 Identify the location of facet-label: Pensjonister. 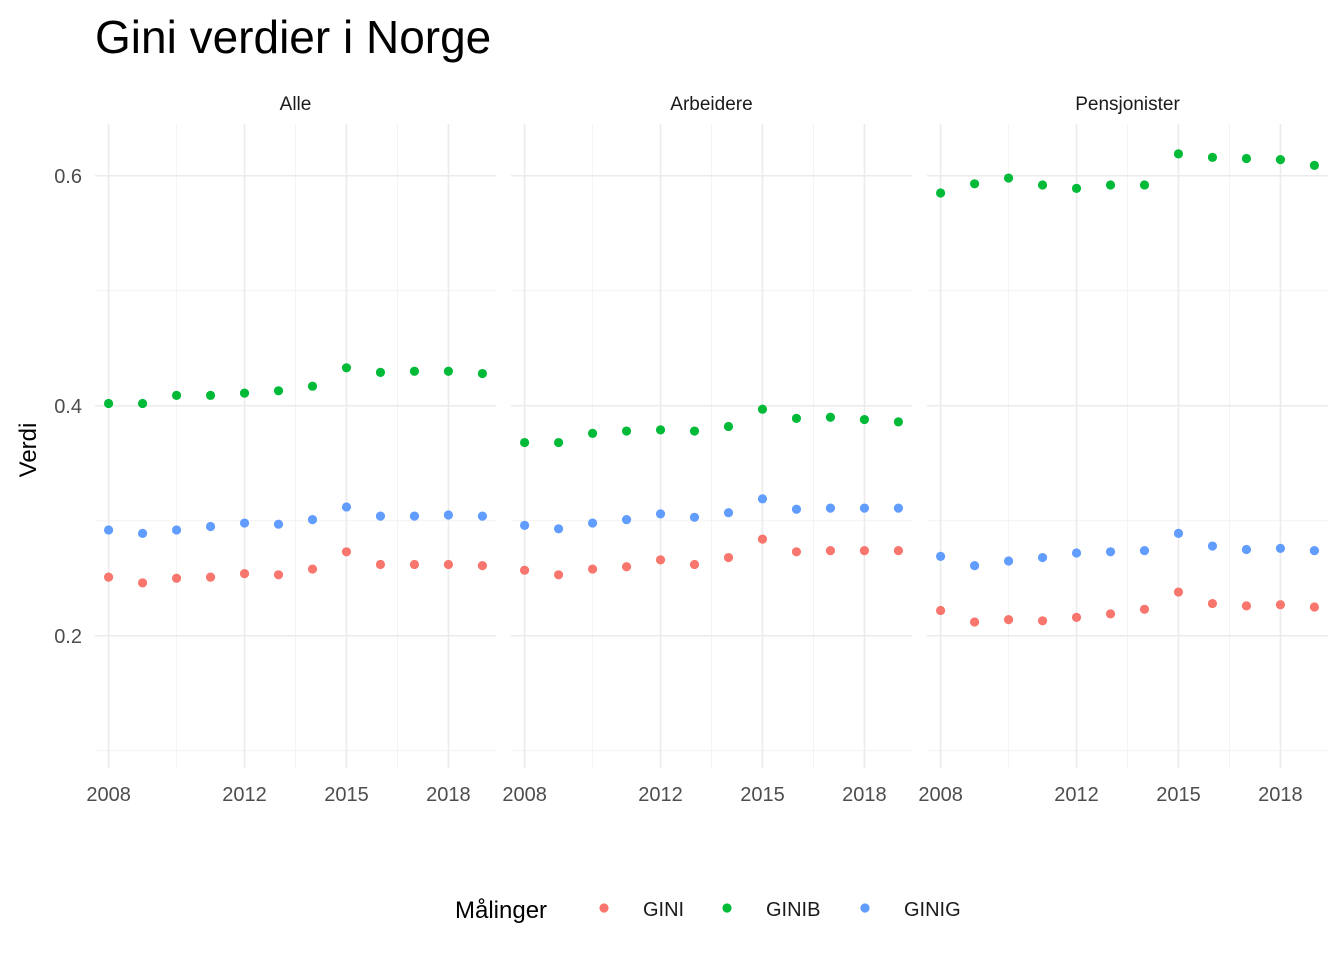
(1127, 104).